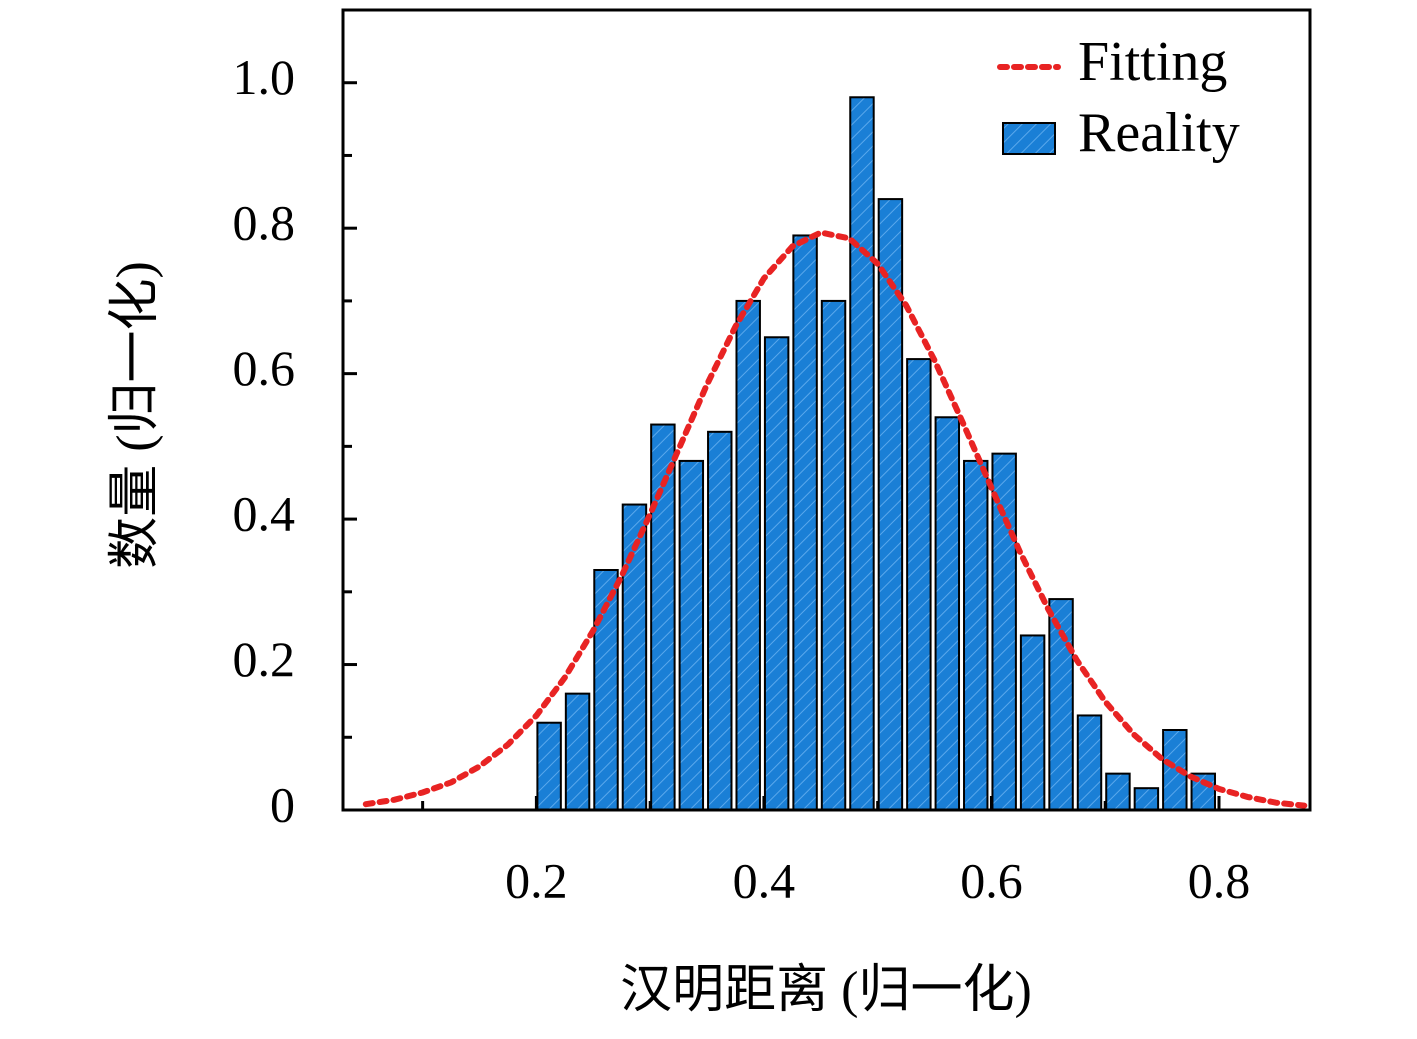 Image resolution: width=1417 pixels, height=1039 pixels. What do you see at coordinates (1219, 880) in the screenshot?
I see `x-tick-label: 0.8` at bounding box center [1219, 880].